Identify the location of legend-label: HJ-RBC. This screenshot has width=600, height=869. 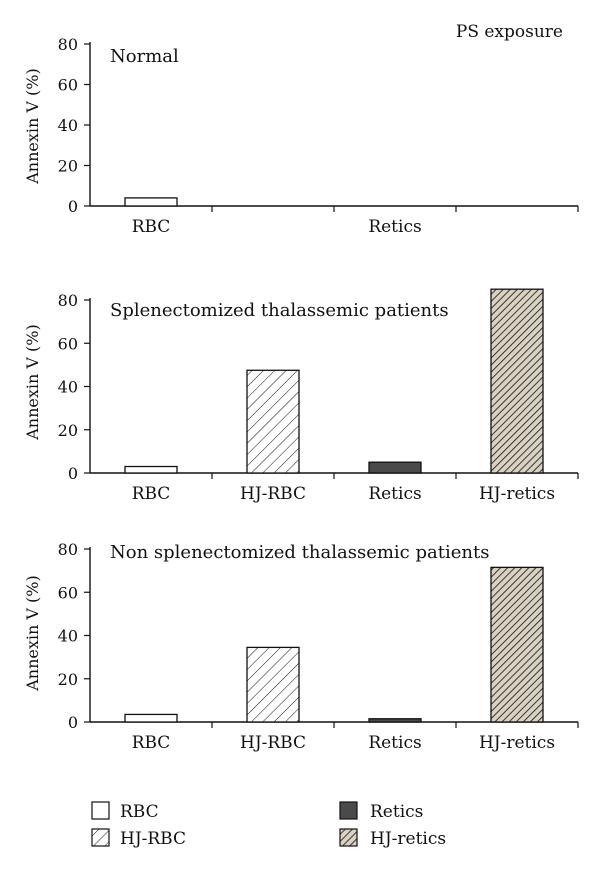
(153, 839).